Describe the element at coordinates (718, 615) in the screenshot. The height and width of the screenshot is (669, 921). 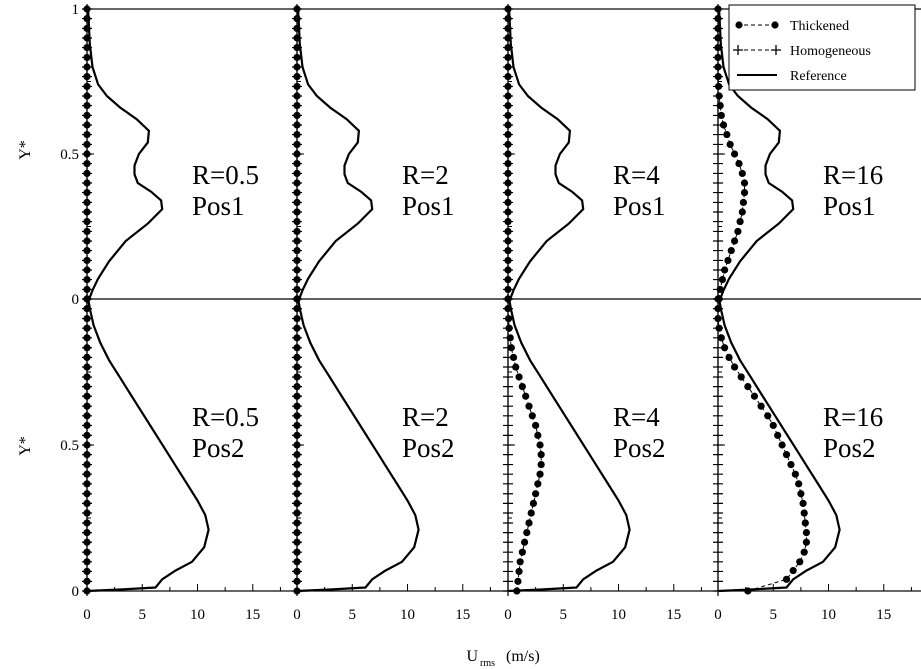
I see `x-tick-label: 0` at that location.